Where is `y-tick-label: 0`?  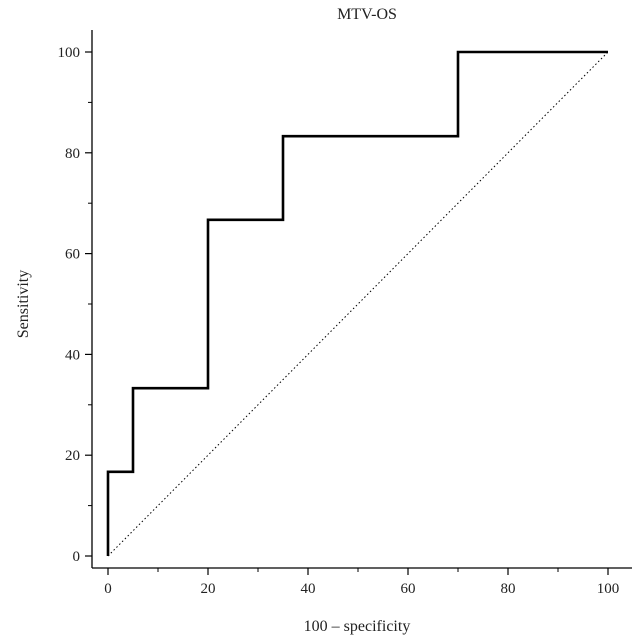
y-tick-label: 0 is located at coordinates (77, 557).